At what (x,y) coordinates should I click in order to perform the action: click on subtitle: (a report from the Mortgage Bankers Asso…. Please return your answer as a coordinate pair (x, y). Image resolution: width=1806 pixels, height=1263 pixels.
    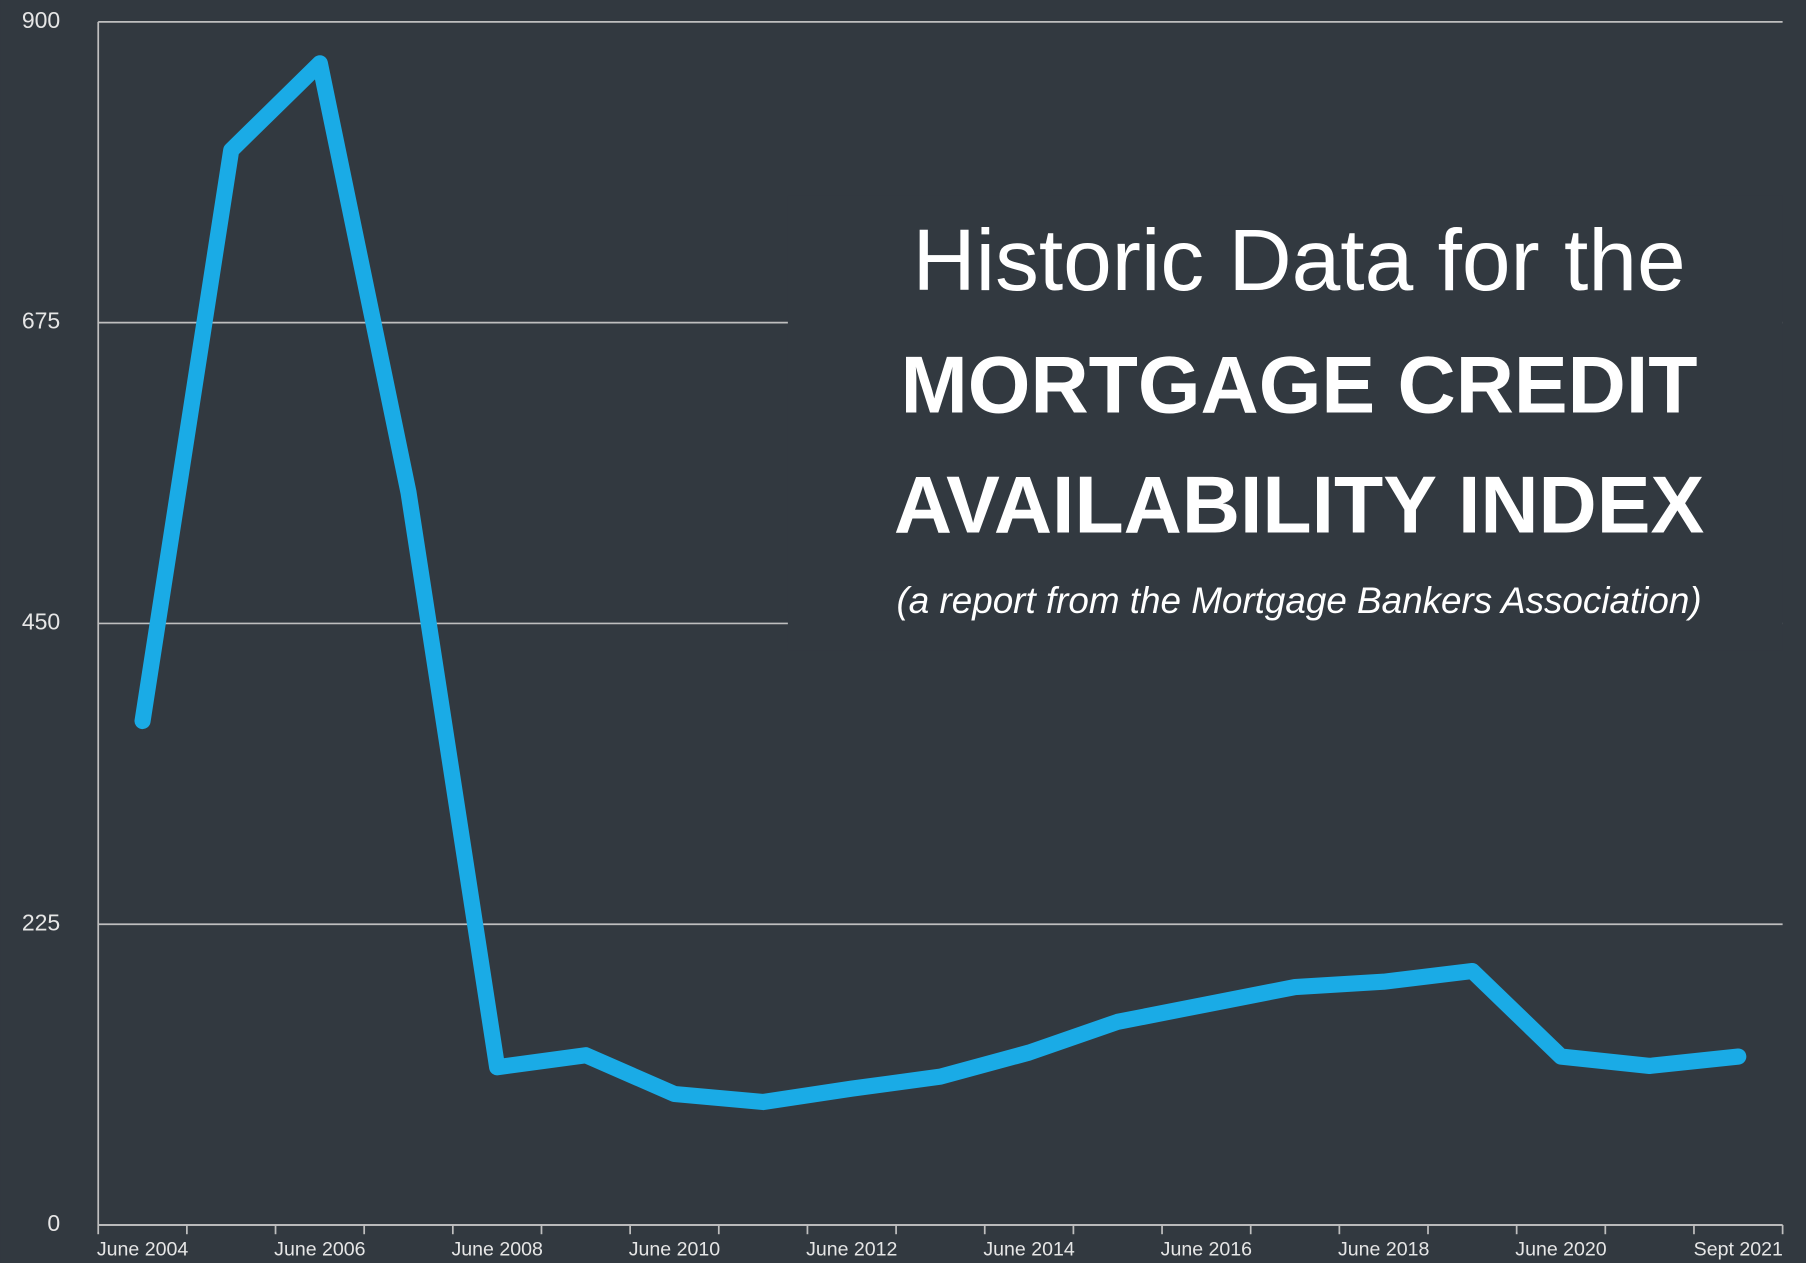
    Looking at the image, I should click on (1298, 600).